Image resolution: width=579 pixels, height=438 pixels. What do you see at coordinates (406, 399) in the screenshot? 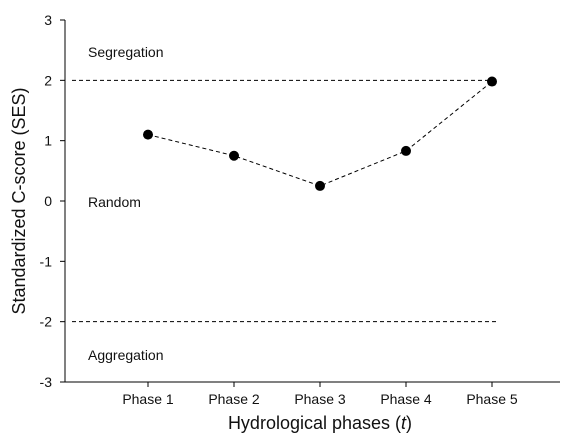
I see `x-tick-label: Phase 4` at bounding box center [406, 399].